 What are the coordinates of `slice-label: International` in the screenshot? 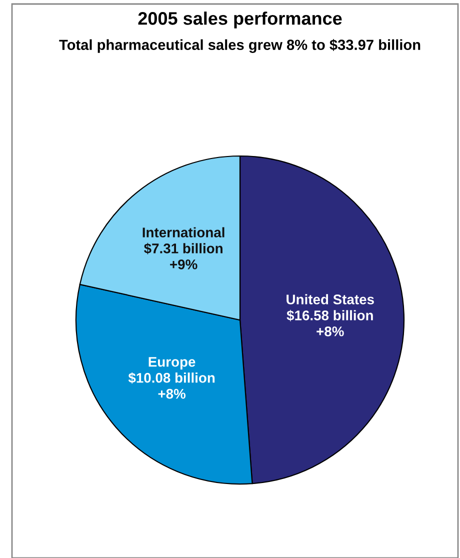 It's located at (183, 232).